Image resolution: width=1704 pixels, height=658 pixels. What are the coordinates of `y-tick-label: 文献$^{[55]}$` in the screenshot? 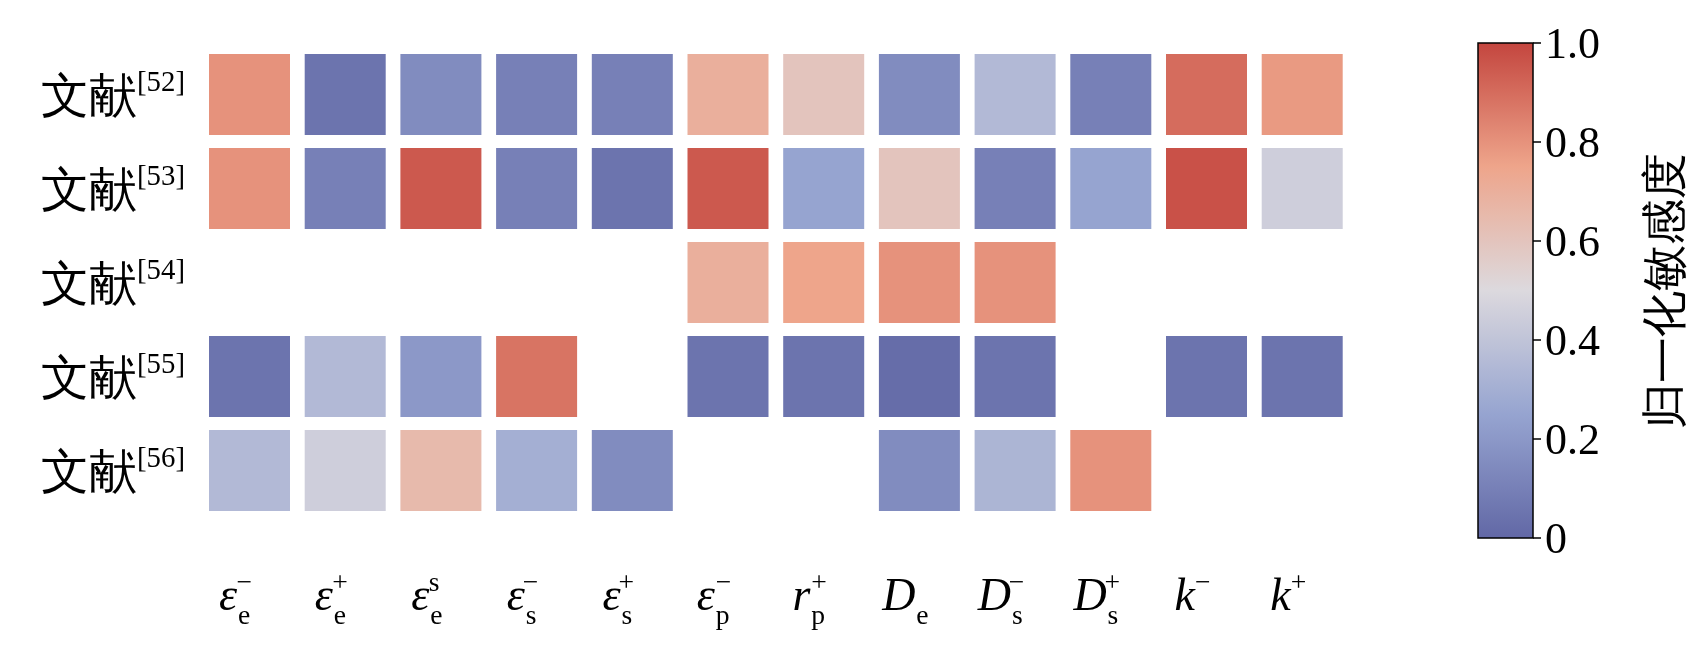 It's located at (113, 375).